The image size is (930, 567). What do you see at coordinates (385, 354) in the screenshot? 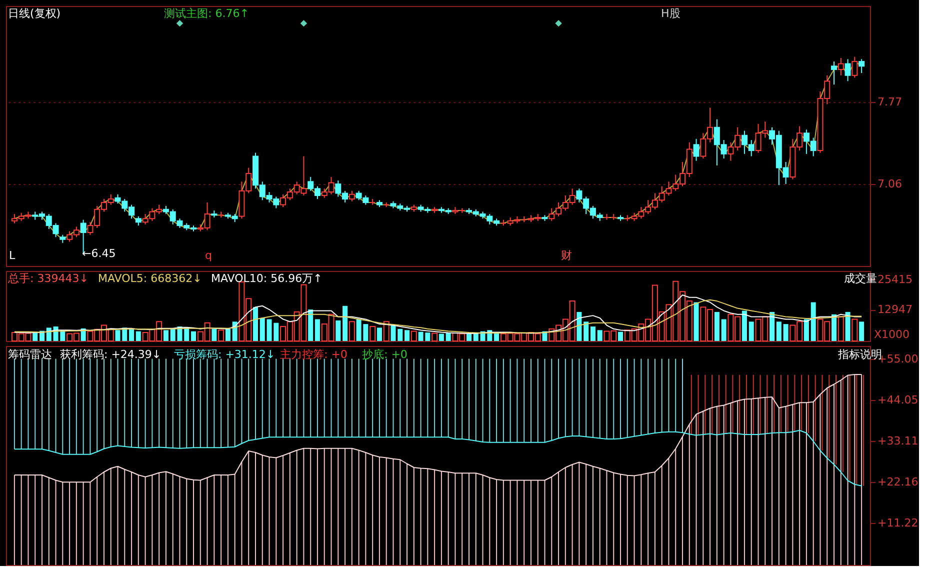
I see `annotation: 抄底: +0` at bounding box center [385, 354].